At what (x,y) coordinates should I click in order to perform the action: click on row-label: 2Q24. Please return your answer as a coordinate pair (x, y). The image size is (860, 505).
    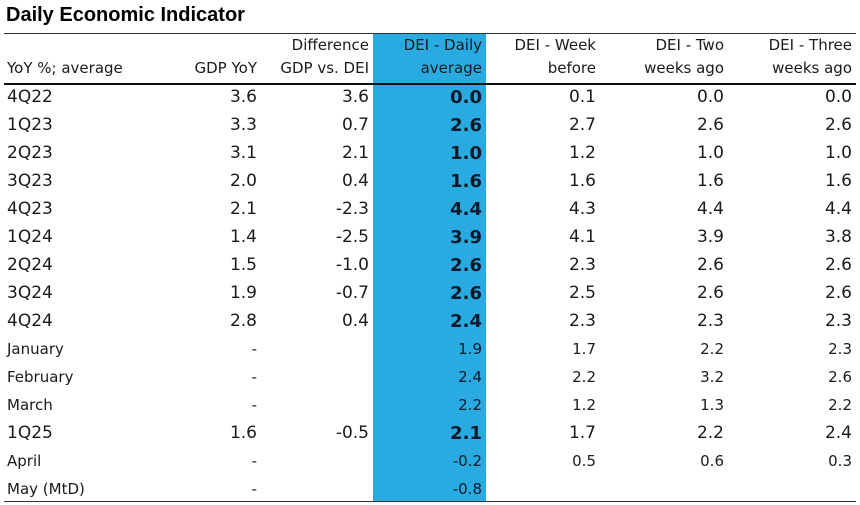
    Looking at the image, I should click on (30, 265).